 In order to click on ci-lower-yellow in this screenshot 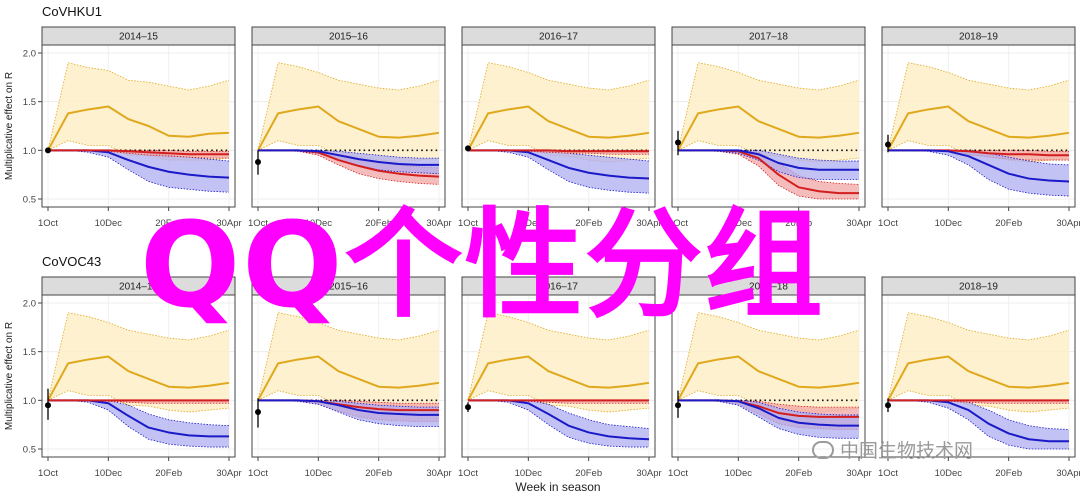, I will do `click(558, 401)`.